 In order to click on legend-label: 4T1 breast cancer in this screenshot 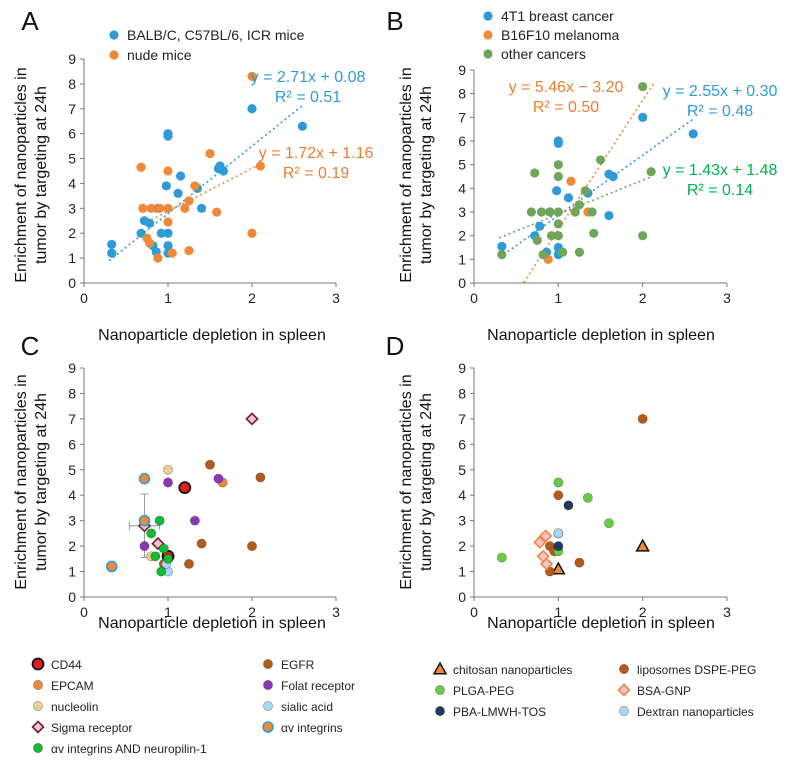, I will do `click(557, 16)`.